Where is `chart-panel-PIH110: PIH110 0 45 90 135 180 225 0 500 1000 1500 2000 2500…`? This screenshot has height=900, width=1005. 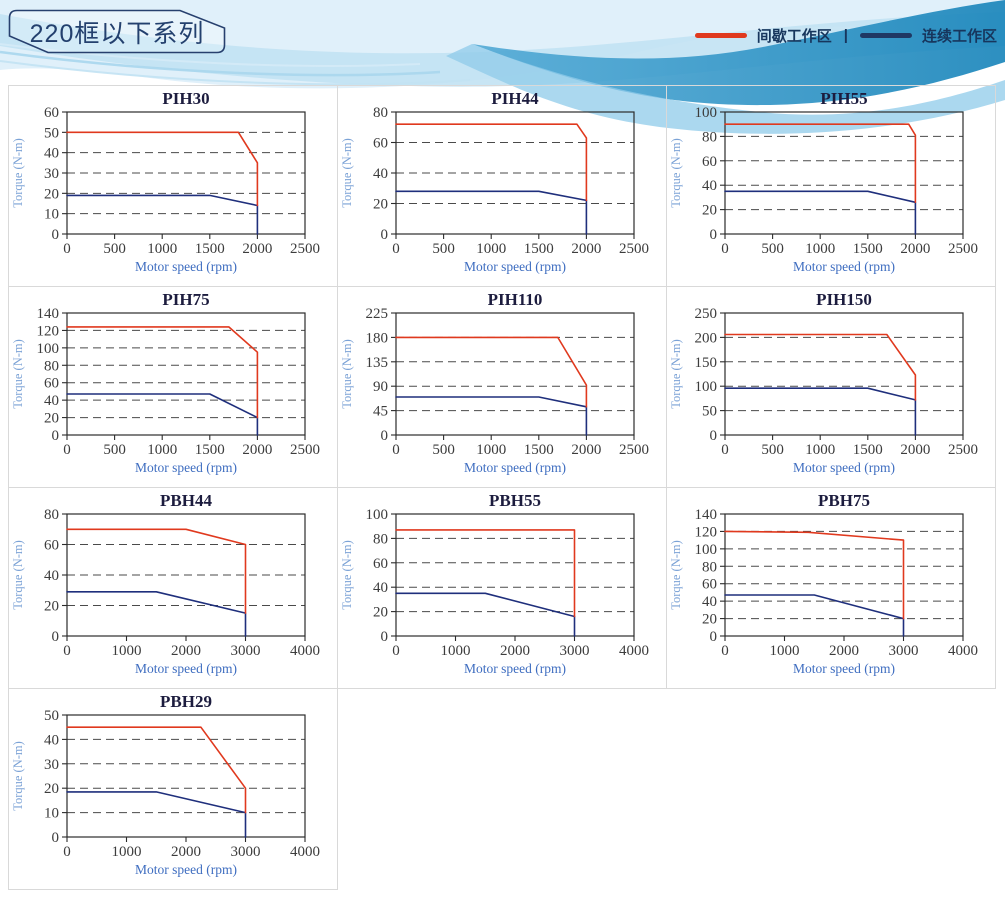
chart-panel-PIH110: PIH110 0 45 90 135 180 225 0 500 1000 1500 2000 2500… is located at coordinates (502, 387).